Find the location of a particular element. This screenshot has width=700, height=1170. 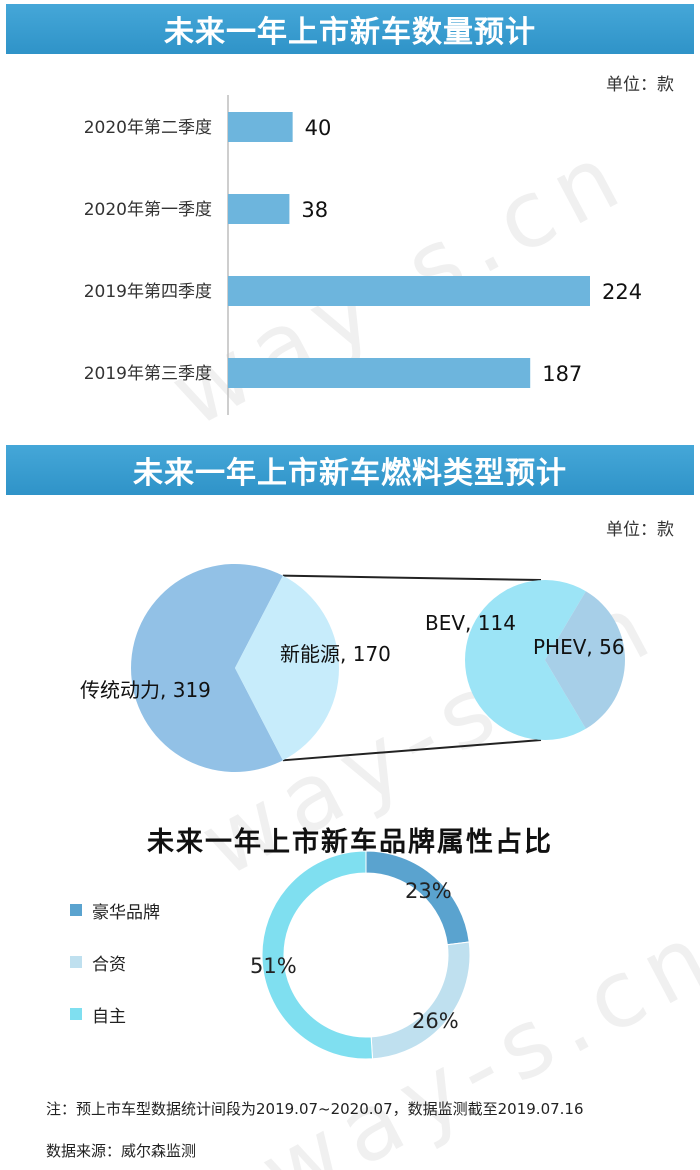

section-banner-quantity: 未来一年上市新车数量预计 is located at coordinates (350, 29).